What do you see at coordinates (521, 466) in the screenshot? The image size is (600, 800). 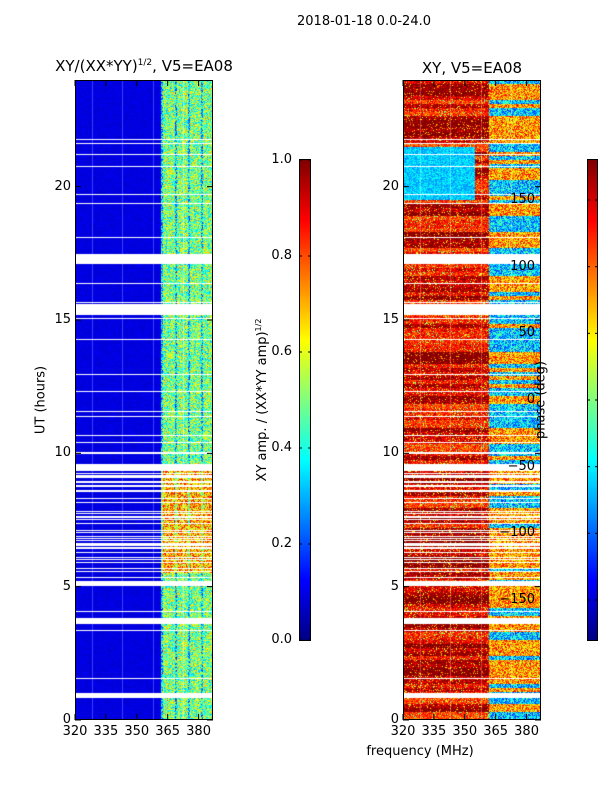 I see `colorbar-tick-label: −50` at bounding box center [521, 466].